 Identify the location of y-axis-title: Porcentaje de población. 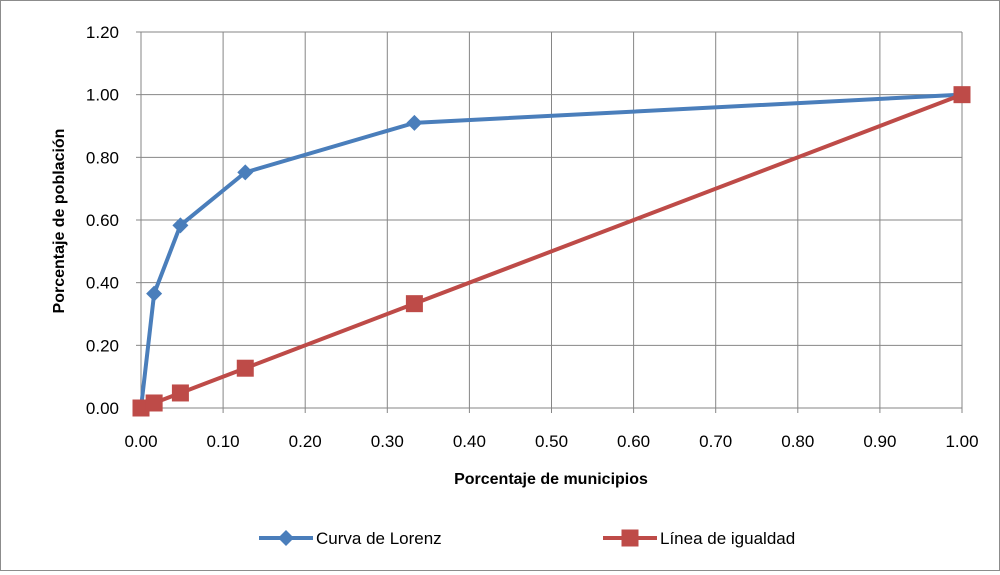
(59, 221).